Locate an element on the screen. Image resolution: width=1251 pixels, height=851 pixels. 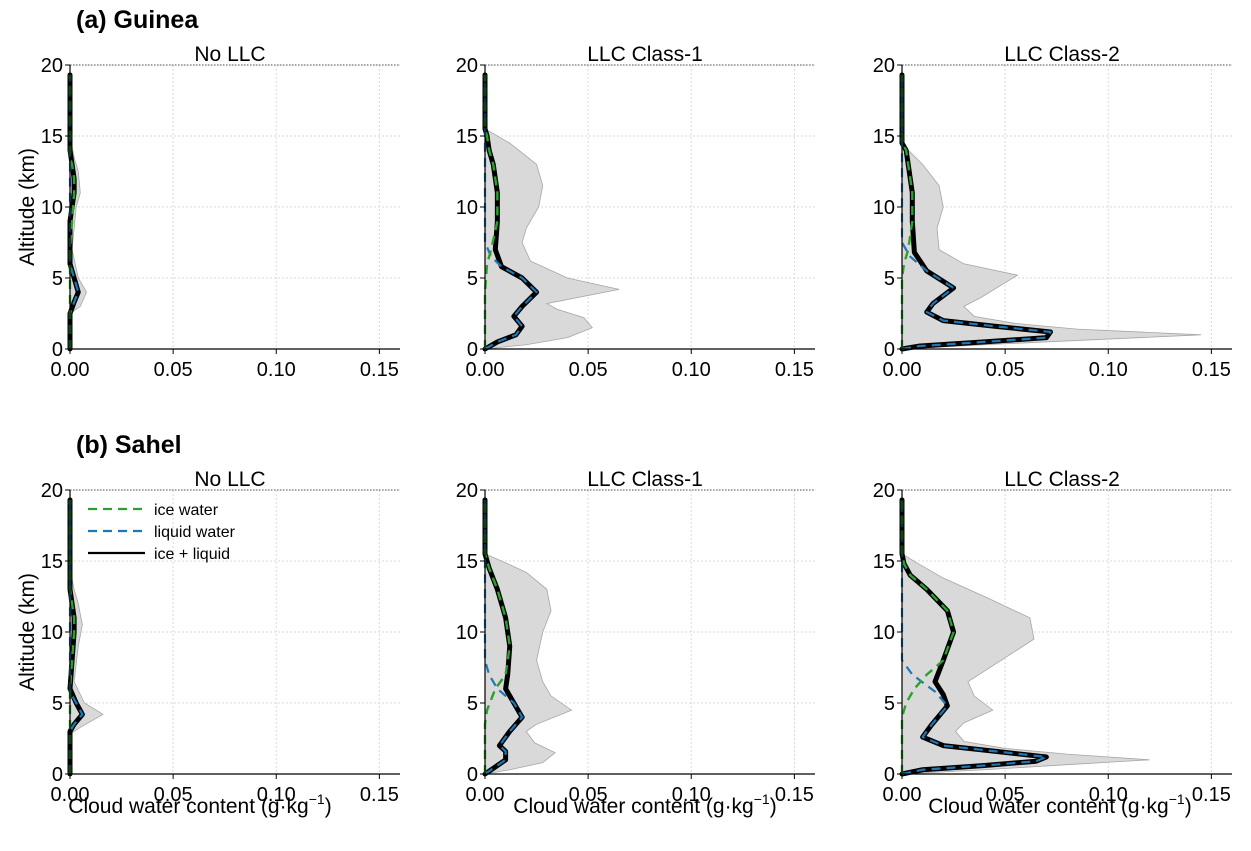
y-axis-label-row-a: Altitude (km) is located at coordinates (27, 207).